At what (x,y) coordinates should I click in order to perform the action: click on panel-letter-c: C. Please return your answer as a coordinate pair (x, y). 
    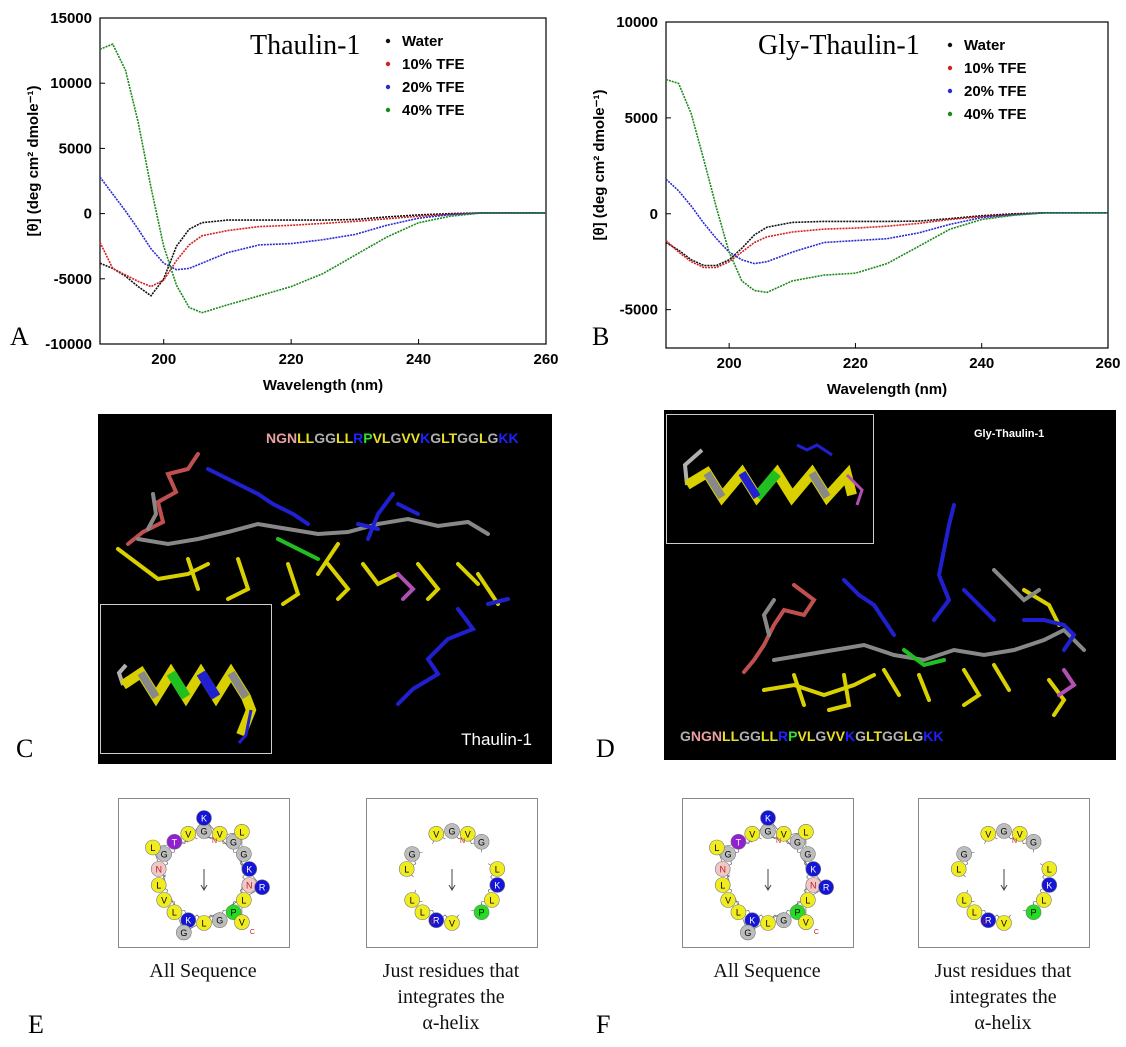
    Looking at the image, I should click on (25, 748).